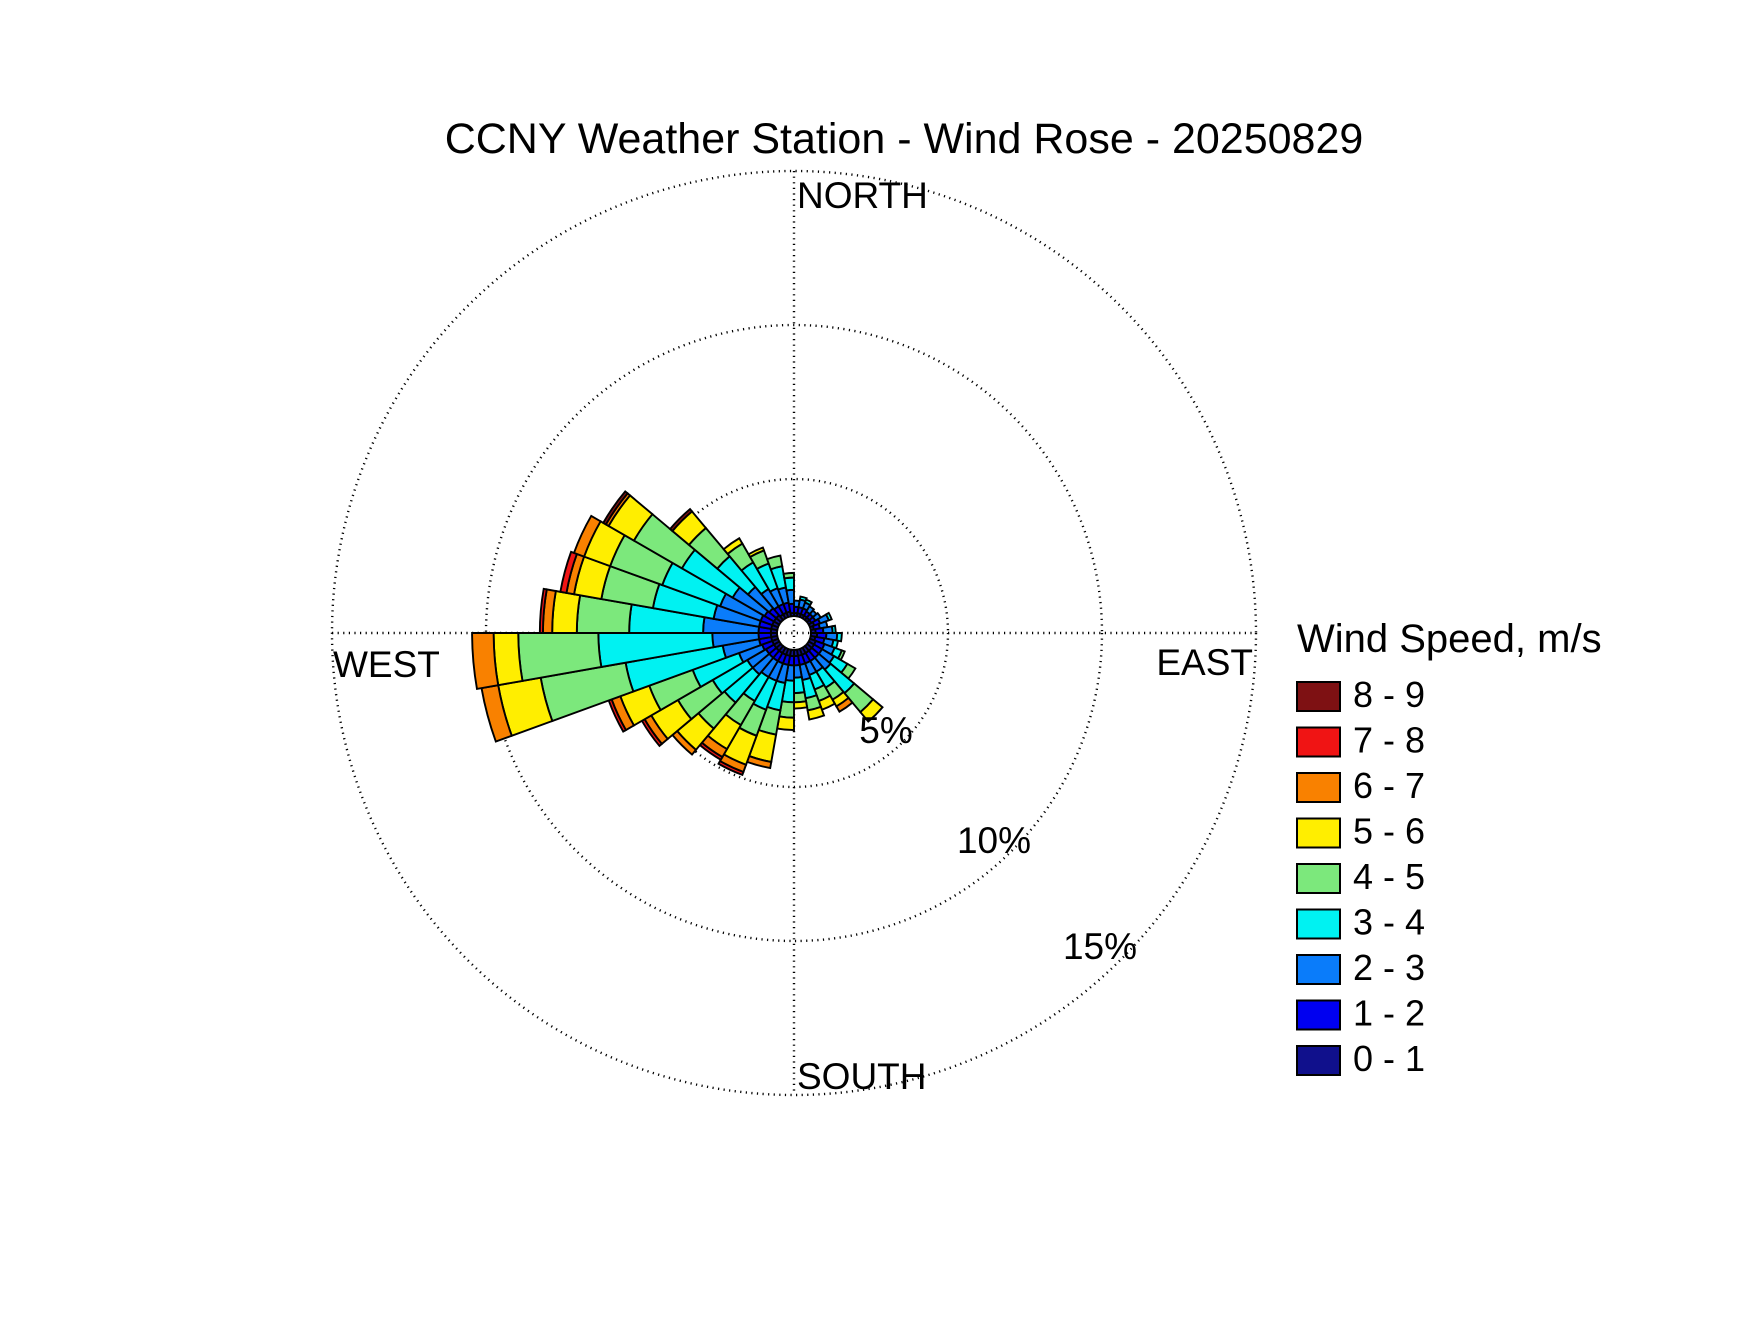  Describe the element at coordinates (1204, 662) in the screenshot. I see `compass-label-east: EAST` at that location.